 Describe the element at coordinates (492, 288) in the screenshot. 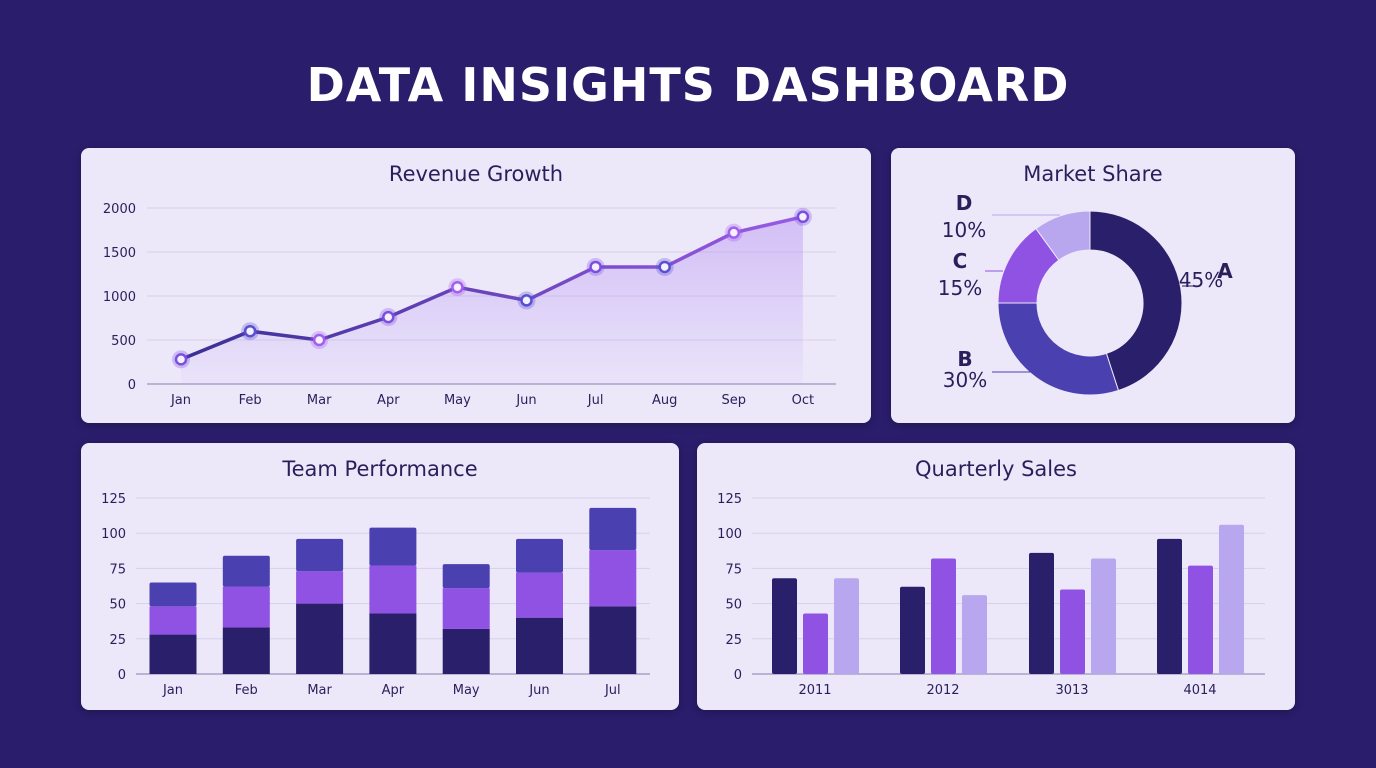

I see `revenue-line` at that location.